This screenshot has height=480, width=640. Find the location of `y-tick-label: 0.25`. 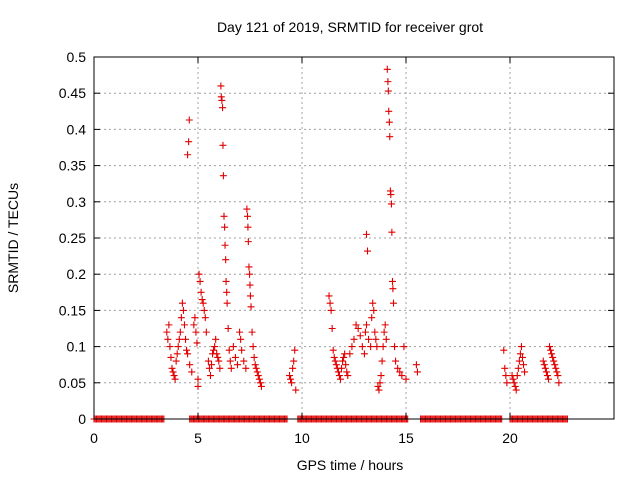

y-tick-label: 0.25 is located at coordinates (72, 238).